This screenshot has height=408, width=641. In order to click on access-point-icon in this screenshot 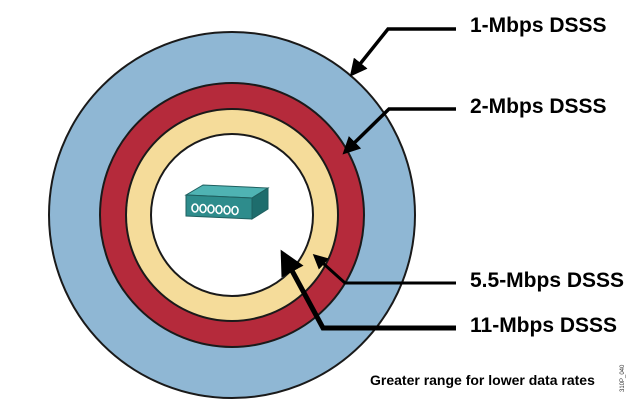, I will do `click(227, 202)`.